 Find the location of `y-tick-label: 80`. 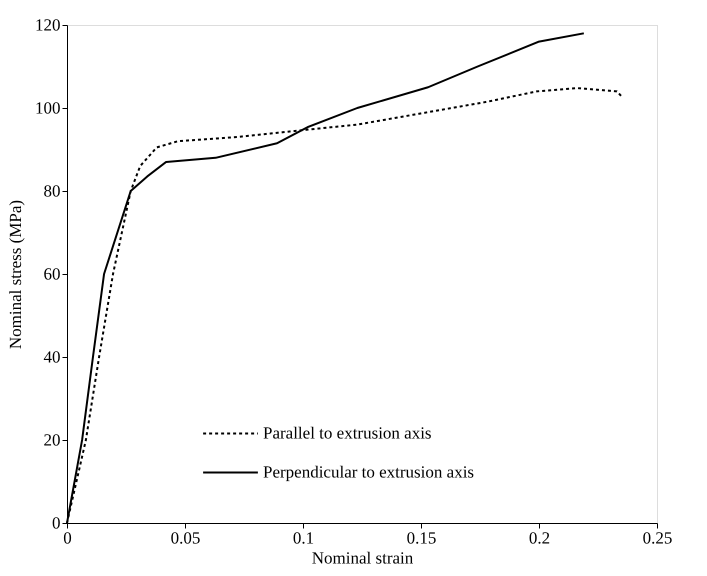

y-tick-label: 80 is located at coordinates (52, 191).